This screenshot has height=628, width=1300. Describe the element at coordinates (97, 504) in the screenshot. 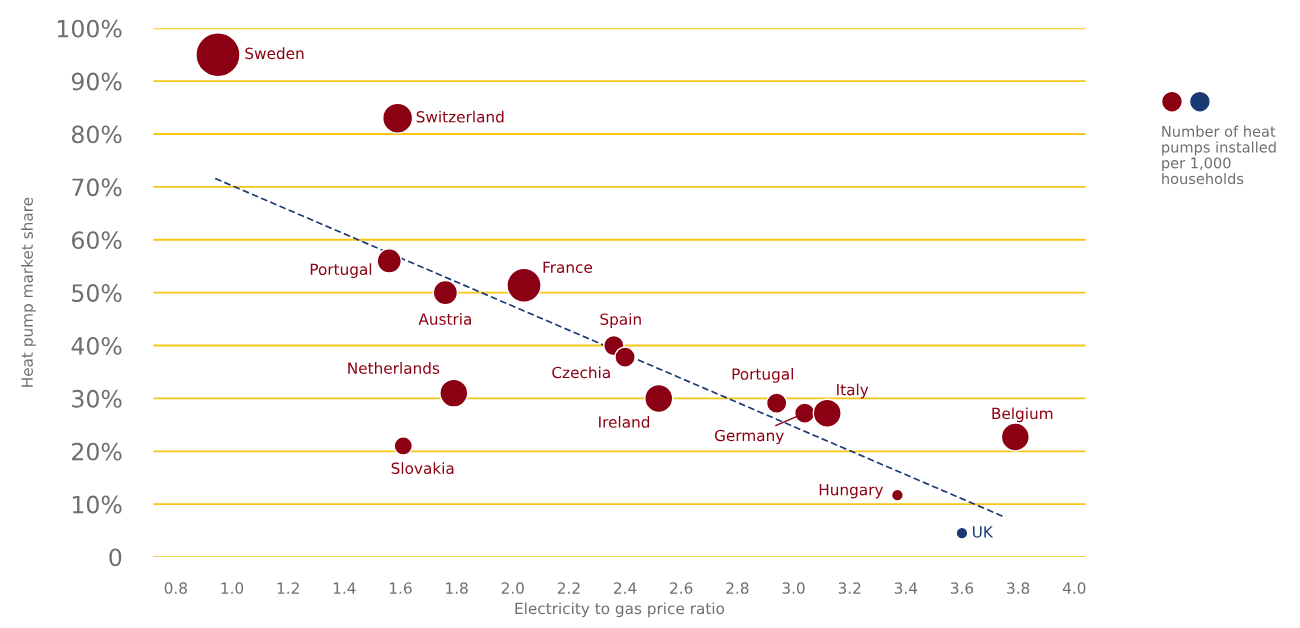

I see `y-tick-label: 10%` at that location.